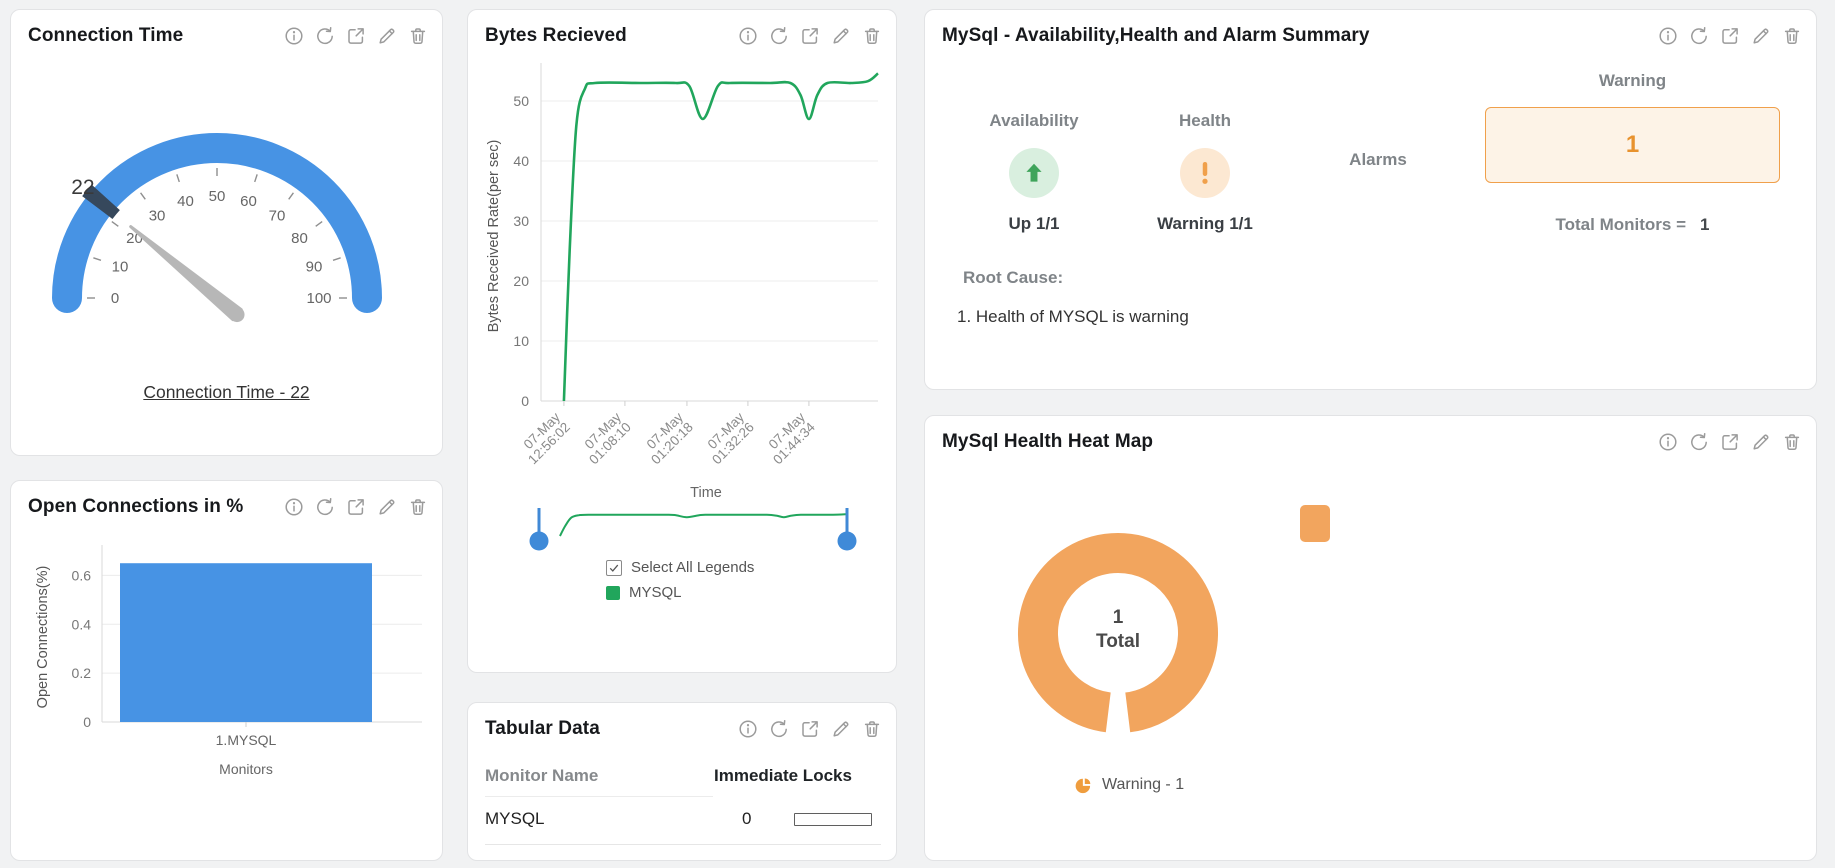  Describe the element at coordinates (82, 187) in the screenshot. I see `svg-text: 22` at that location.